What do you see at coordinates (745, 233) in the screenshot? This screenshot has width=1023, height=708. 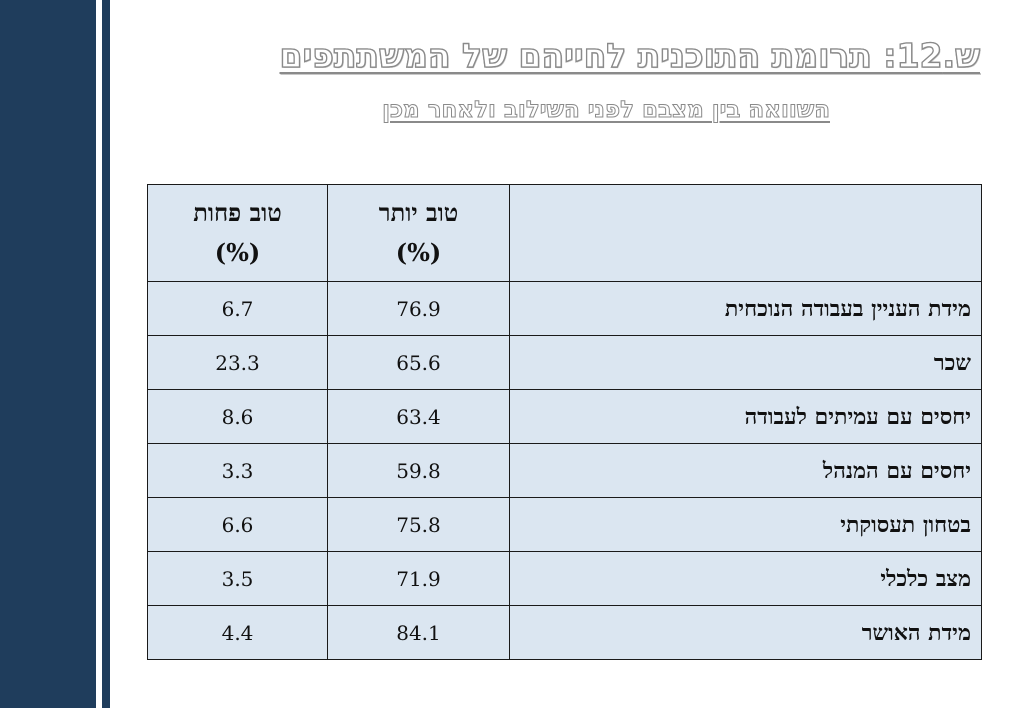 I see `header-label-empty` at bounding box center [745, 233].